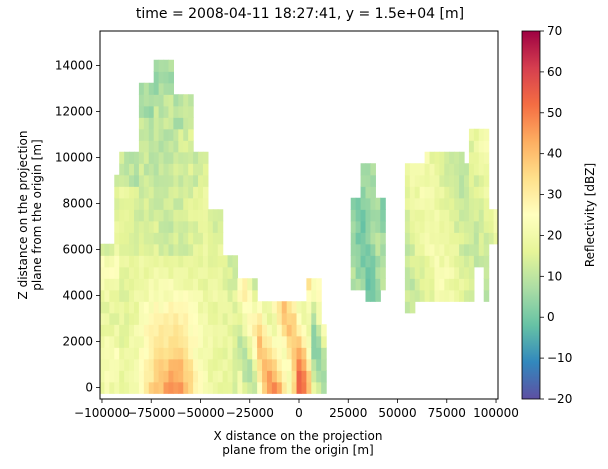  I want to click on x-tick-label: 75000, so click(447, 413).